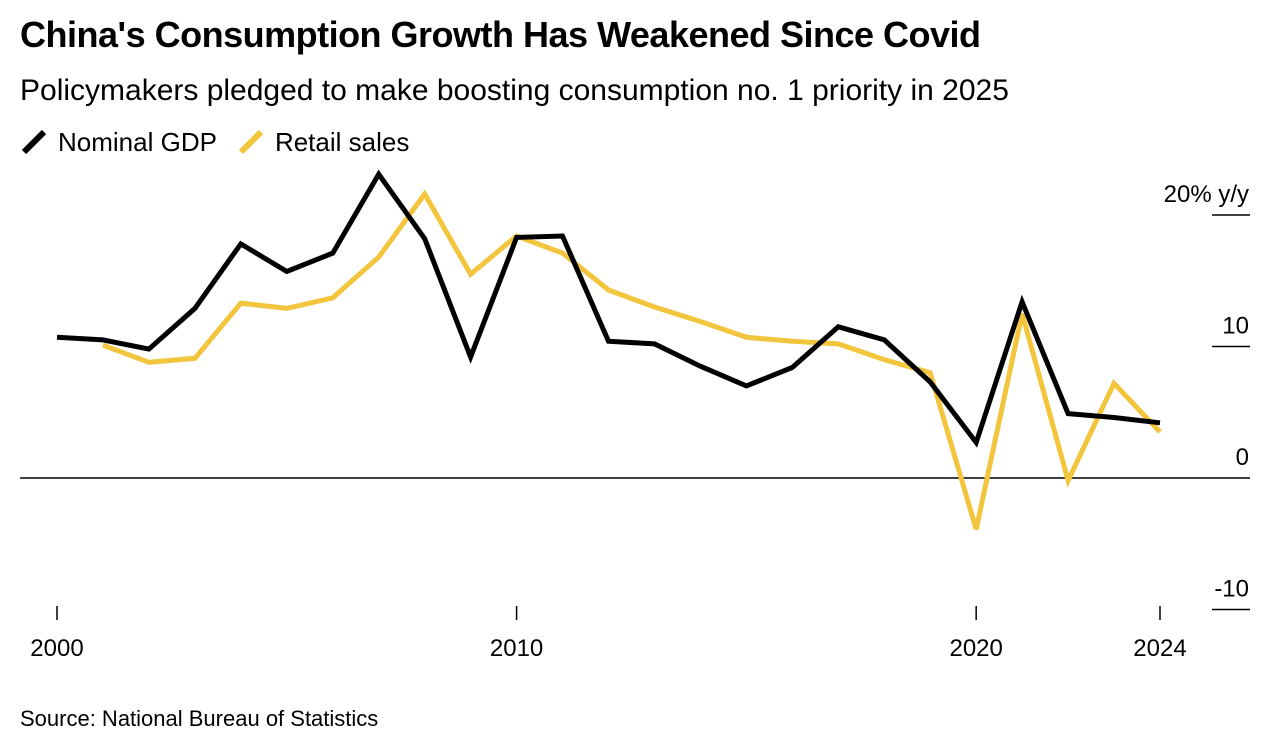 Image resolution: width=1270 pixels, height=744 pixels. What do you see at coordinates (1235, 326) in the screenshot?
I see `y-tick-label-1: 10` at bounding box center [1235, 326].